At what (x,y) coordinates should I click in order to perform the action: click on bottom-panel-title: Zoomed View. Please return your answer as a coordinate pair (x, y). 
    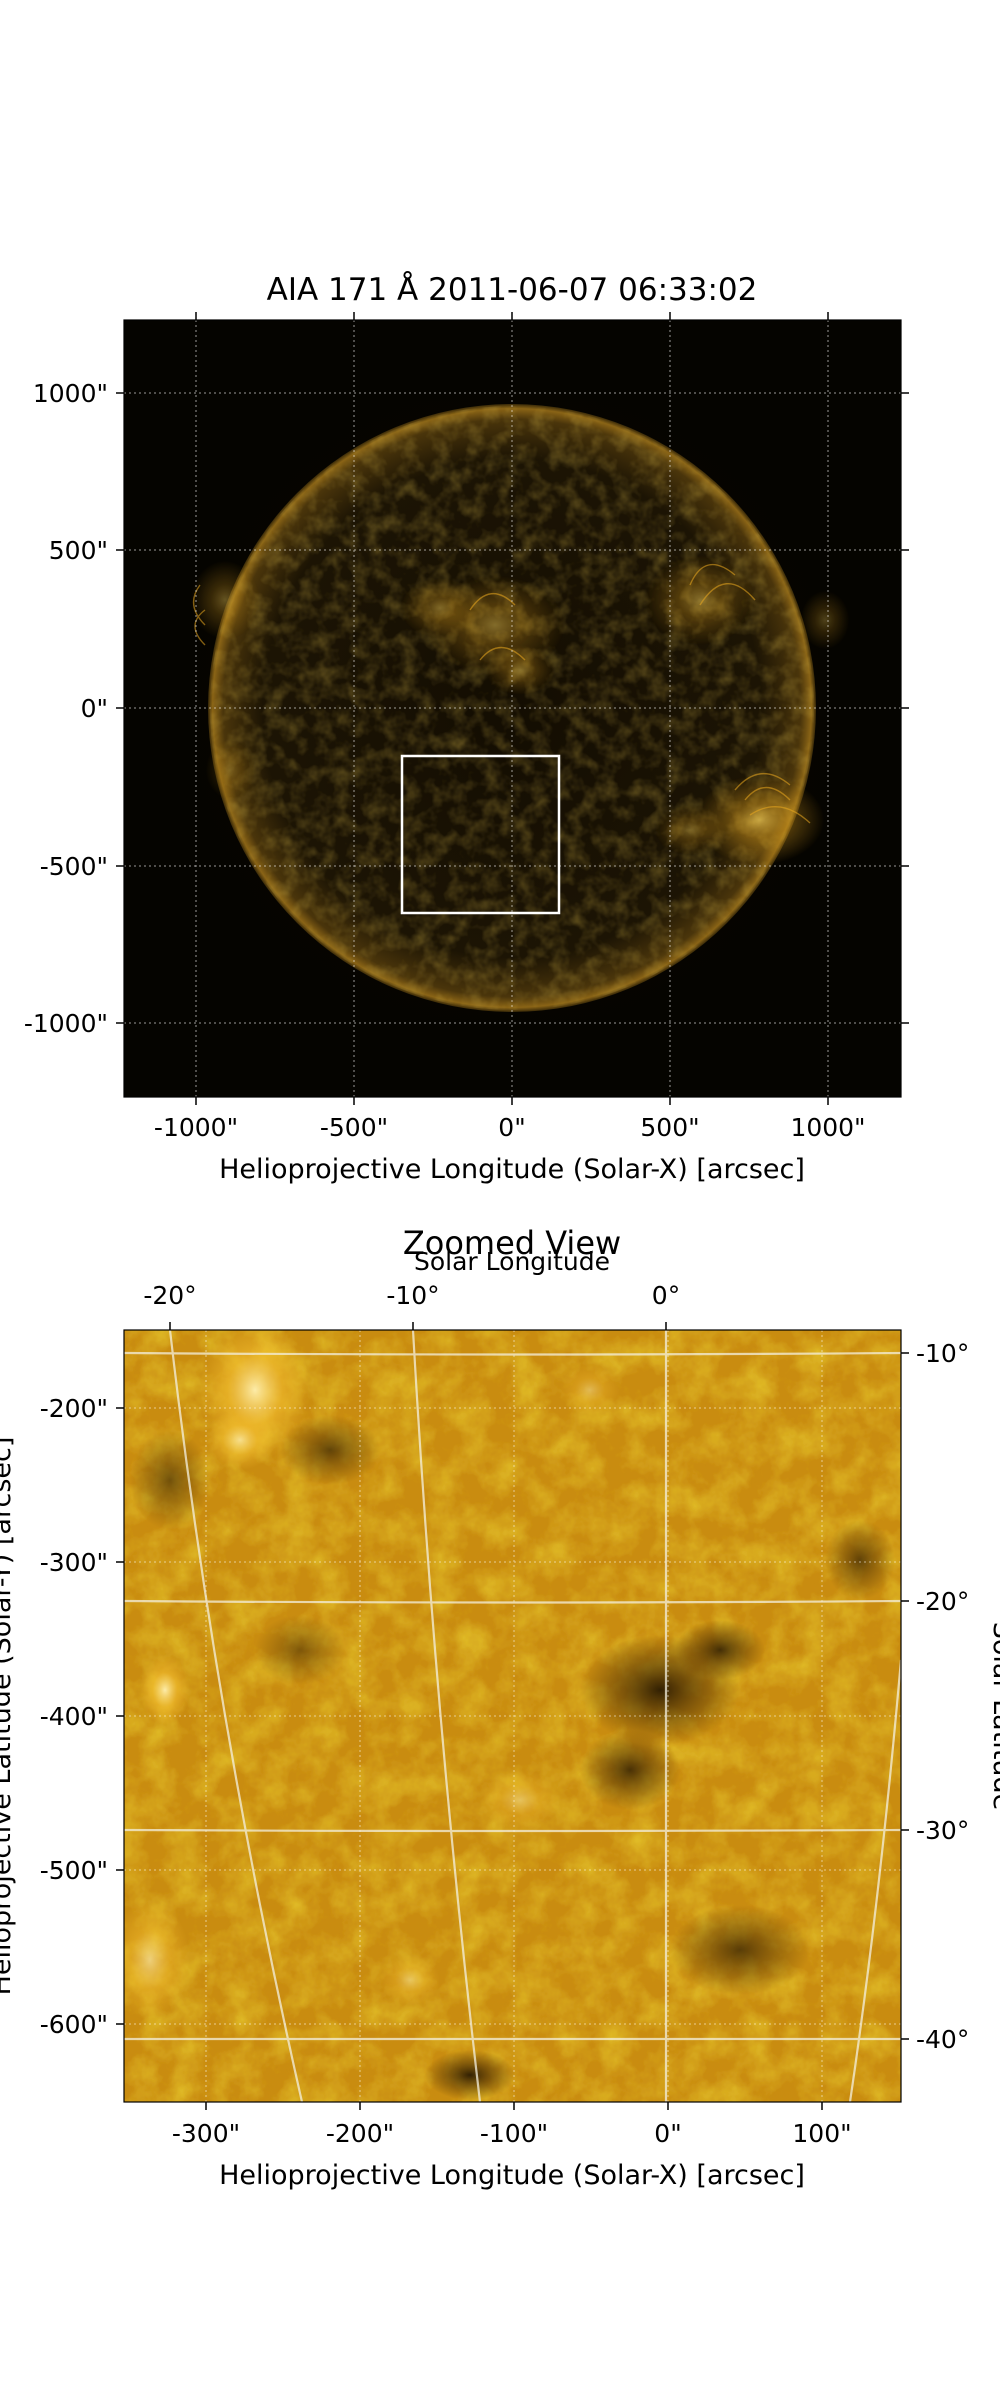
    Looking at the image, I should click on (512, 1243).